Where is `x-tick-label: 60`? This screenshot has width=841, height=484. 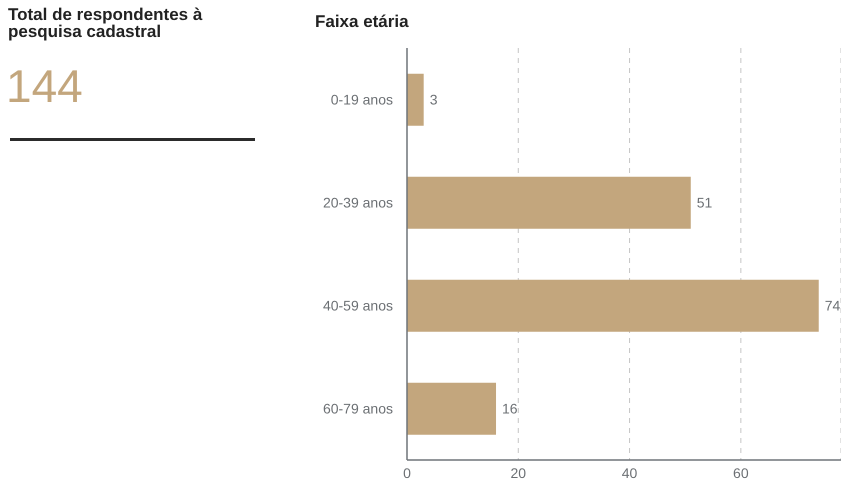
x-tick-label: 60 is located at coordinates (741, 472).